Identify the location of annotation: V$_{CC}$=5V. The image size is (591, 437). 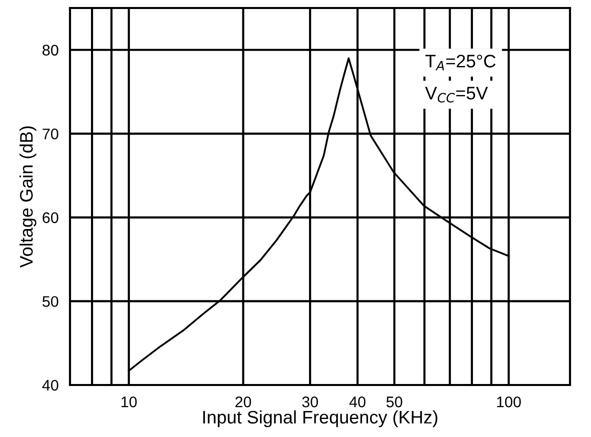
(456, 94).